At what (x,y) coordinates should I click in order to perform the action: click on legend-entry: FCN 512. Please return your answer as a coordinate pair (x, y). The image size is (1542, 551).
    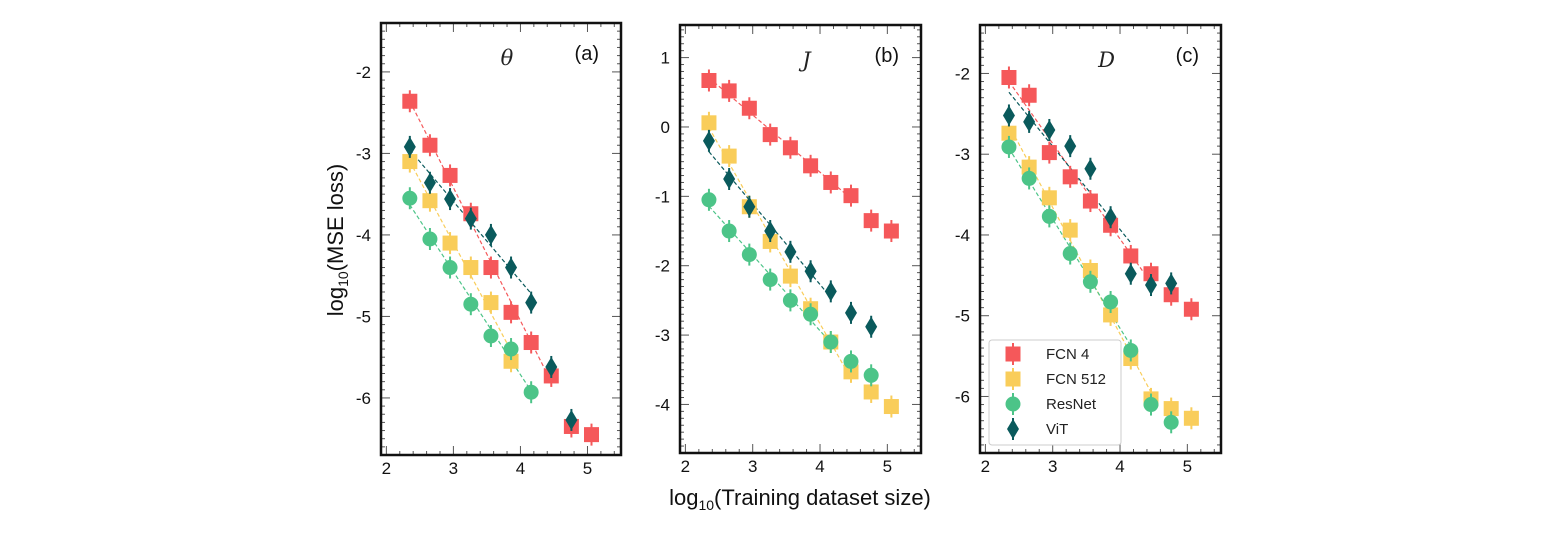
    Looking at the image, I should click on (1076, 379).